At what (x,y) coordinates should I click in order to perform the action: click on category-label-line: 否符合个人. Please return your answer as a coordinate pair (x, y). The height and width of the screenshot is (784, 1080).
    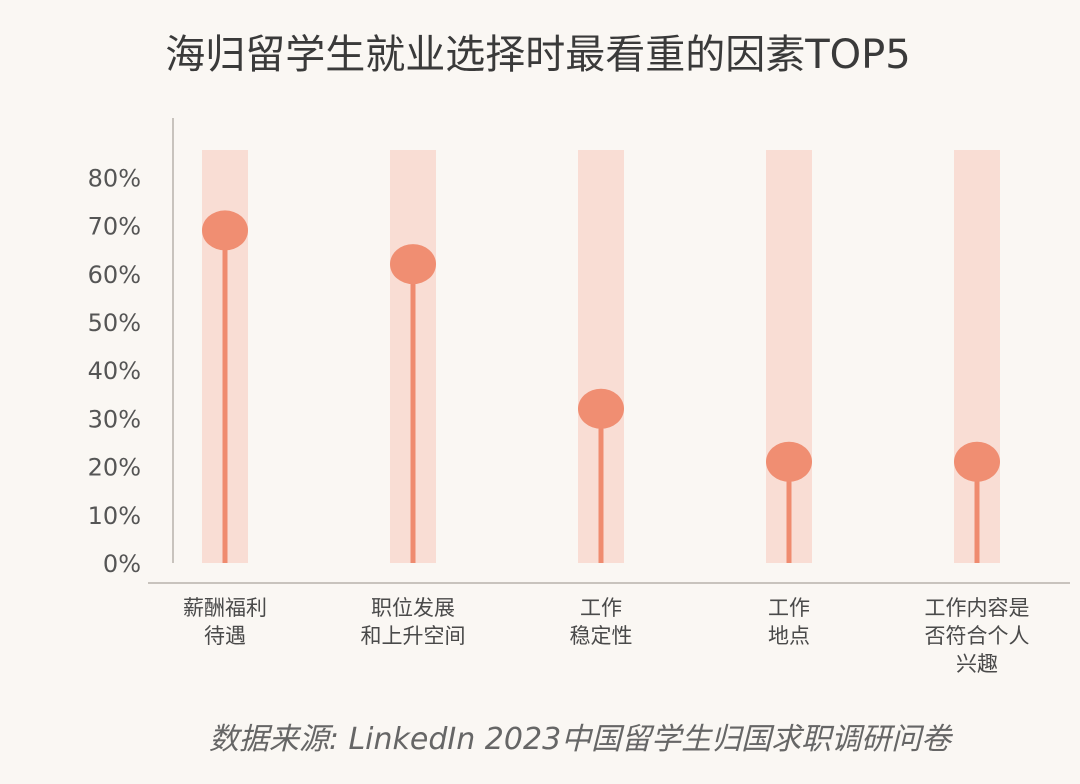
    Looking at the image, I should click on (977, 636).